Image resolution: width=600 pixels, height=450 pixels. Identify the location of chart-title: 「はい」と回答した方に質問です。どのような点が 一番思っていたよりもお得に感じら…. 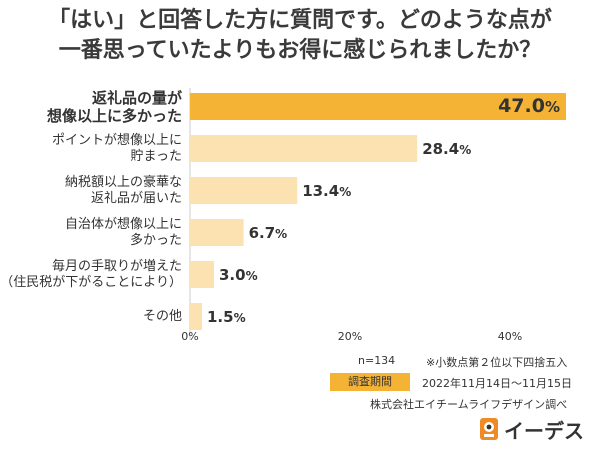
(300, 36).